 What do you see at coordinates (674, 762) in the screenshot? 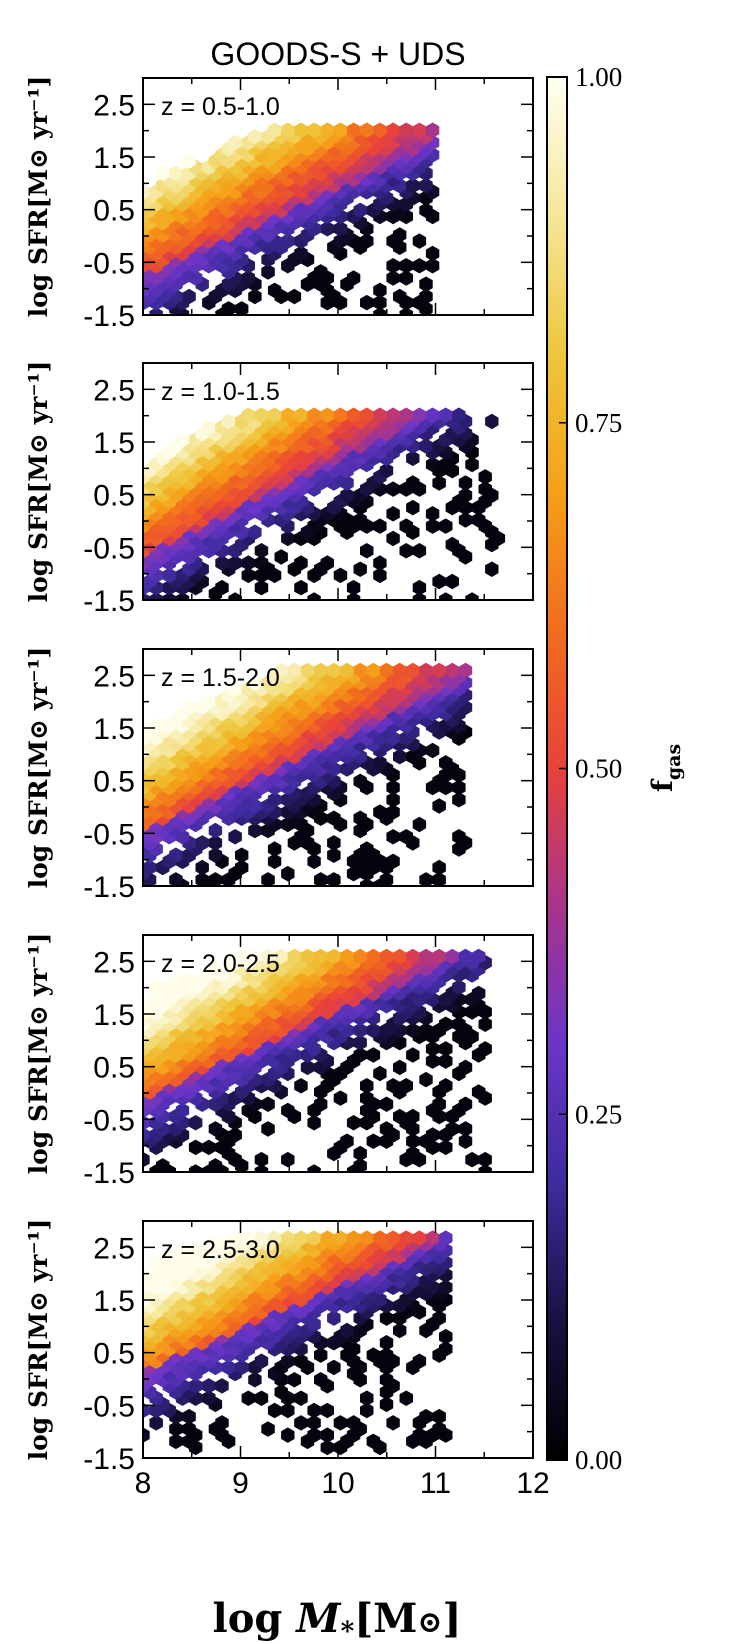
I see `colorbar-label-sub: gas` at bounding box center [674, 762].